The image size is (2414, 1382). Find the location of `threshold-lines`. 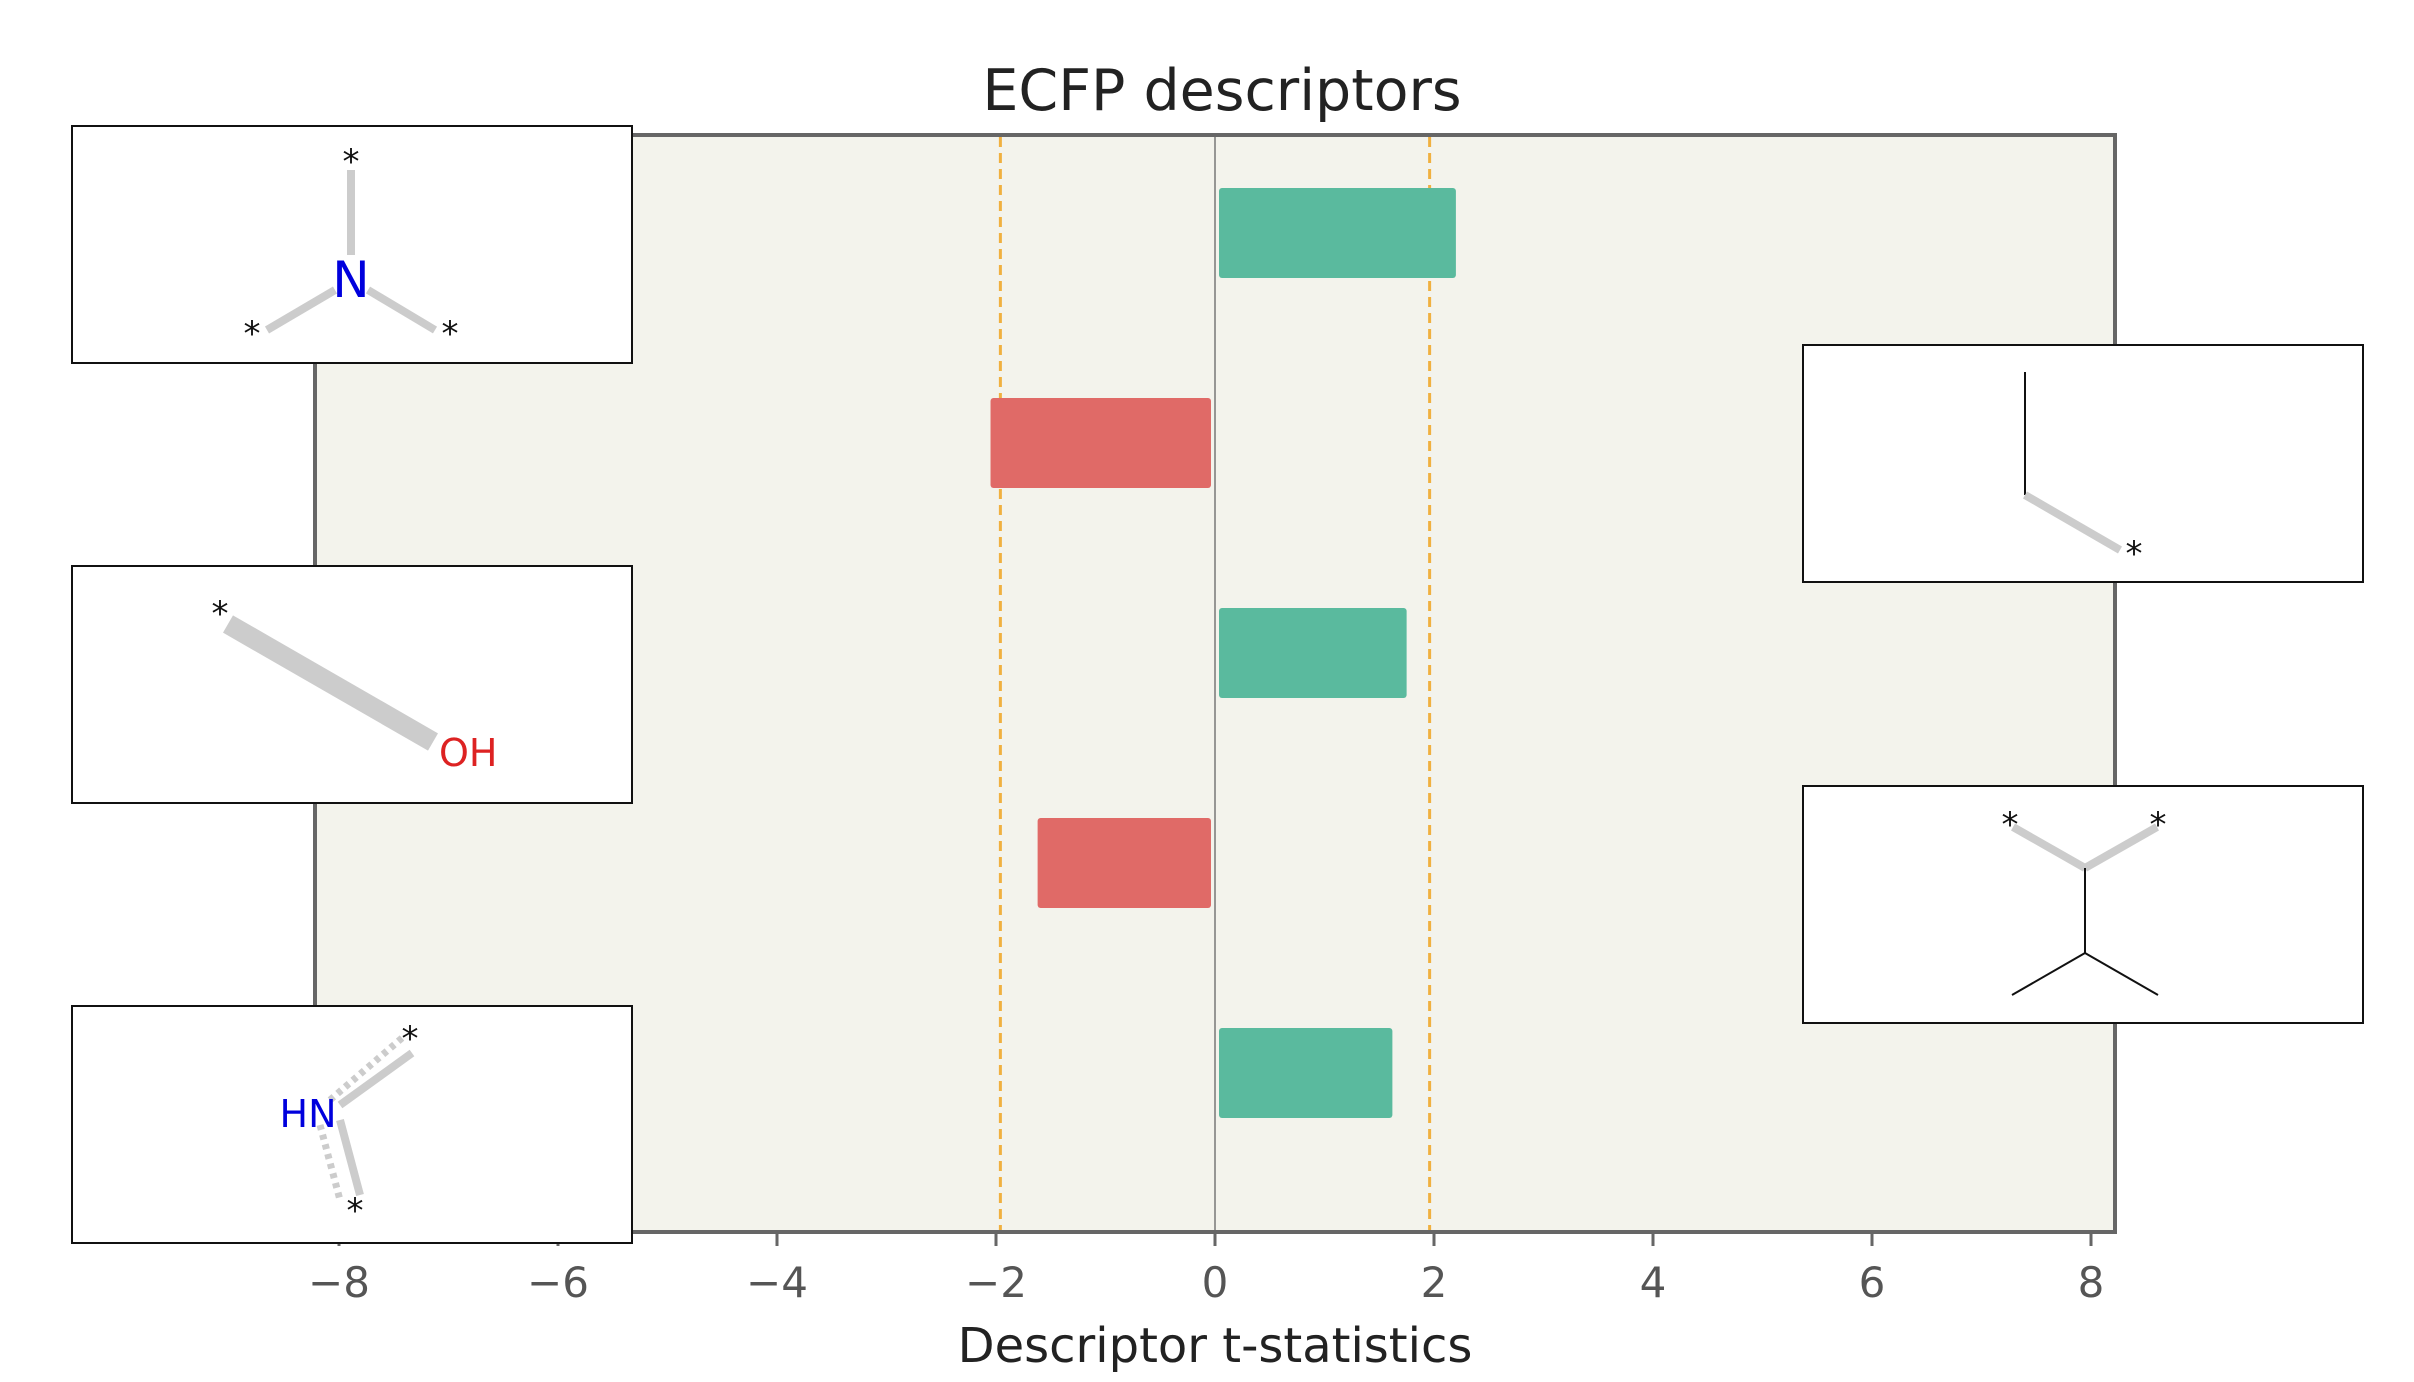

threshold-lines is located at coordinates (1215, 683).